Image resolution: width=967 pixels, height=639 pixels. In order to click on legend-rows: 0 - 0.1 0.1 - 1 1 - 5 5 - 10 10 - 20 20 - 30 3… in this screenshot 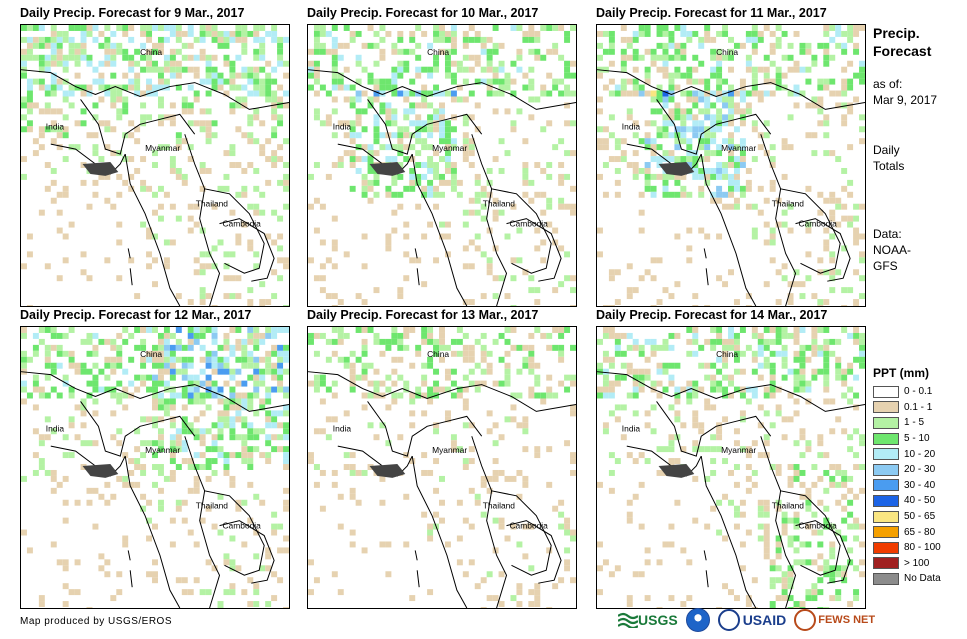, I will do `click(919, 485)`.